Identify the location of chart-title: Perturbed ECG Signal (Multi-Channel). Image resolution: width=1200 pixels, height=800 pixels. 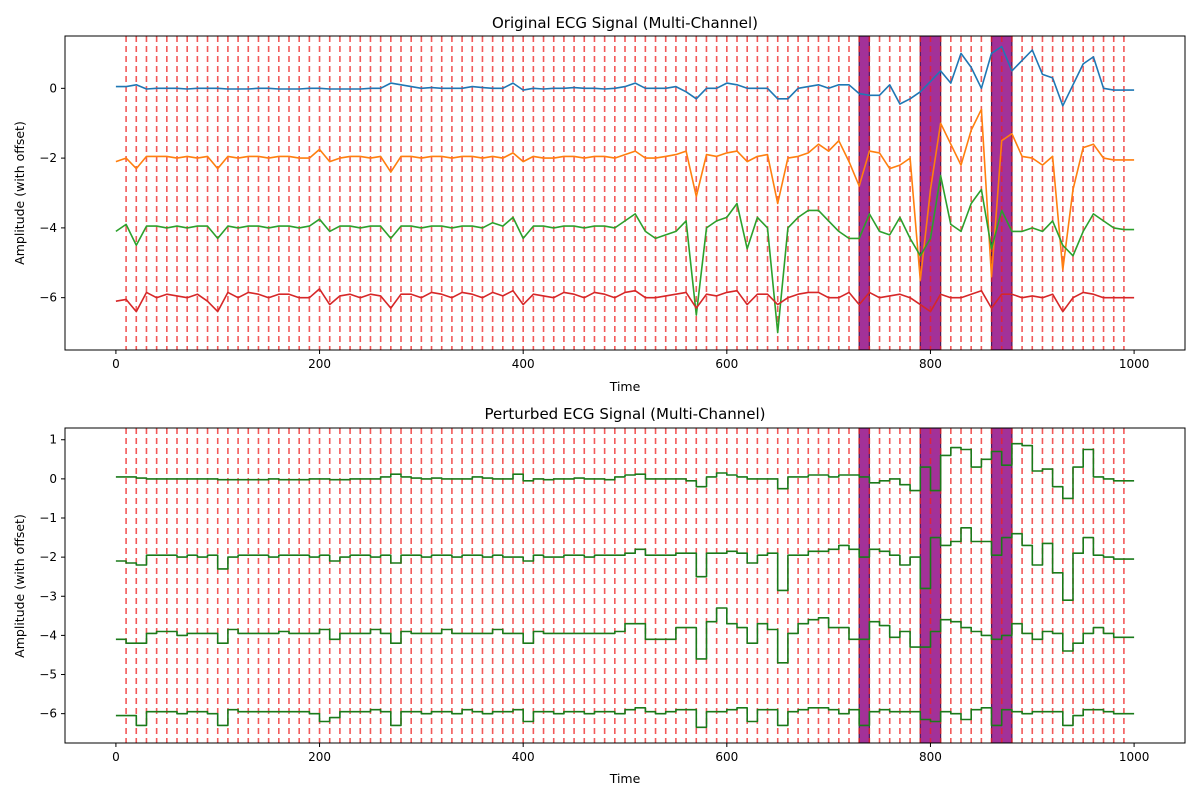
(624, 414).